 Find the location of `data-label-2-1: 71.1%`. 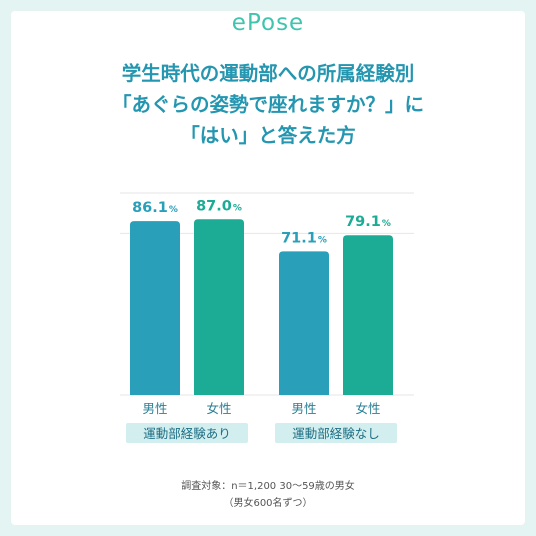

data-label-2-1: 71.1% is located at coordinates (304, 238).